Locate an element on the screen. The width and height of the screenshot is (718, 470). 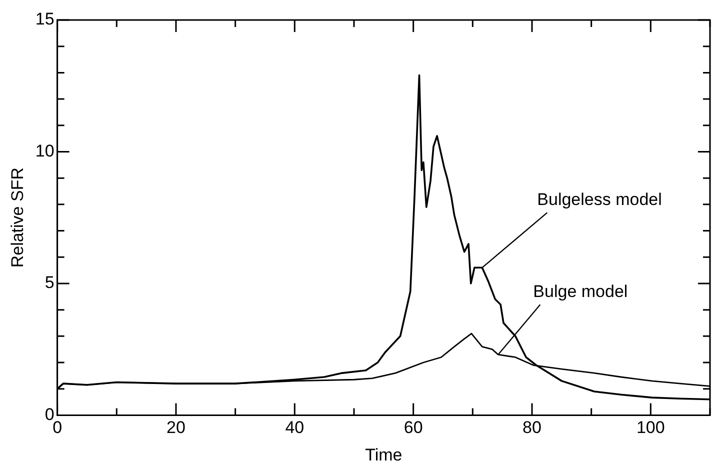
x-tick-label: 100 is located at coordinates (650, 428).